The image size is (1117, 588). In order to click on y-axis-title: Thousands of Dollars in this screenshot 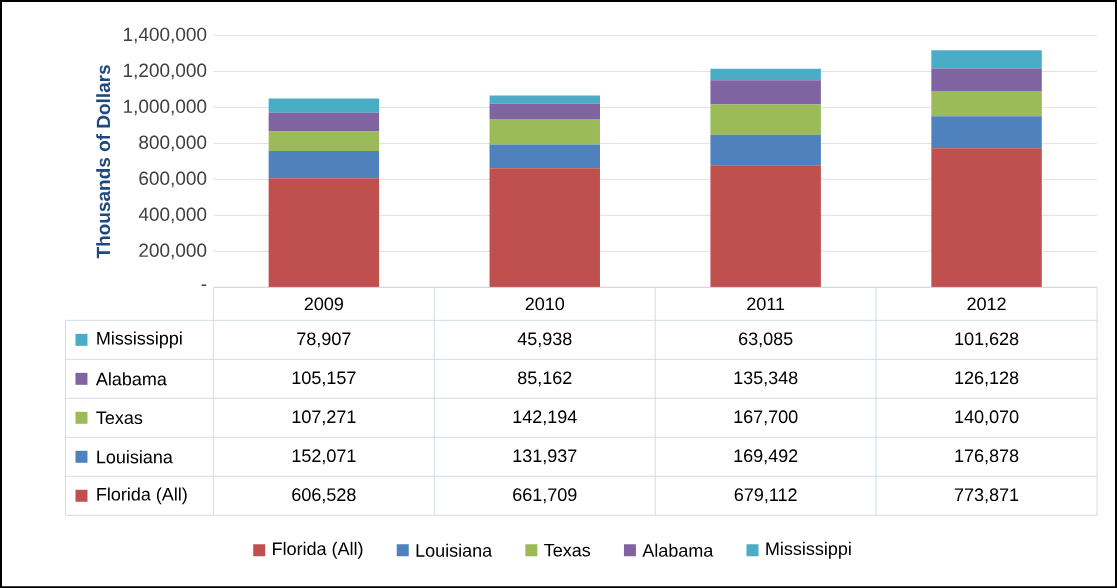, I will do `click(103, 162)`.